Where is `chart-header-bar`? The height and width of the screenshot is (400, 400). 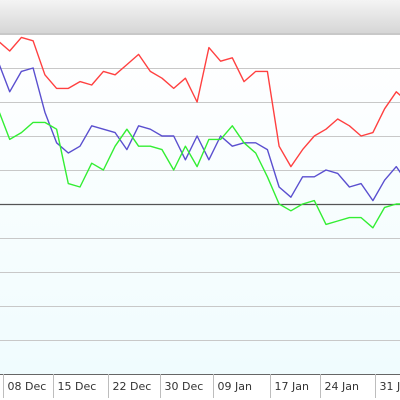
chart-header-bar is located at coordinates (200, 17).